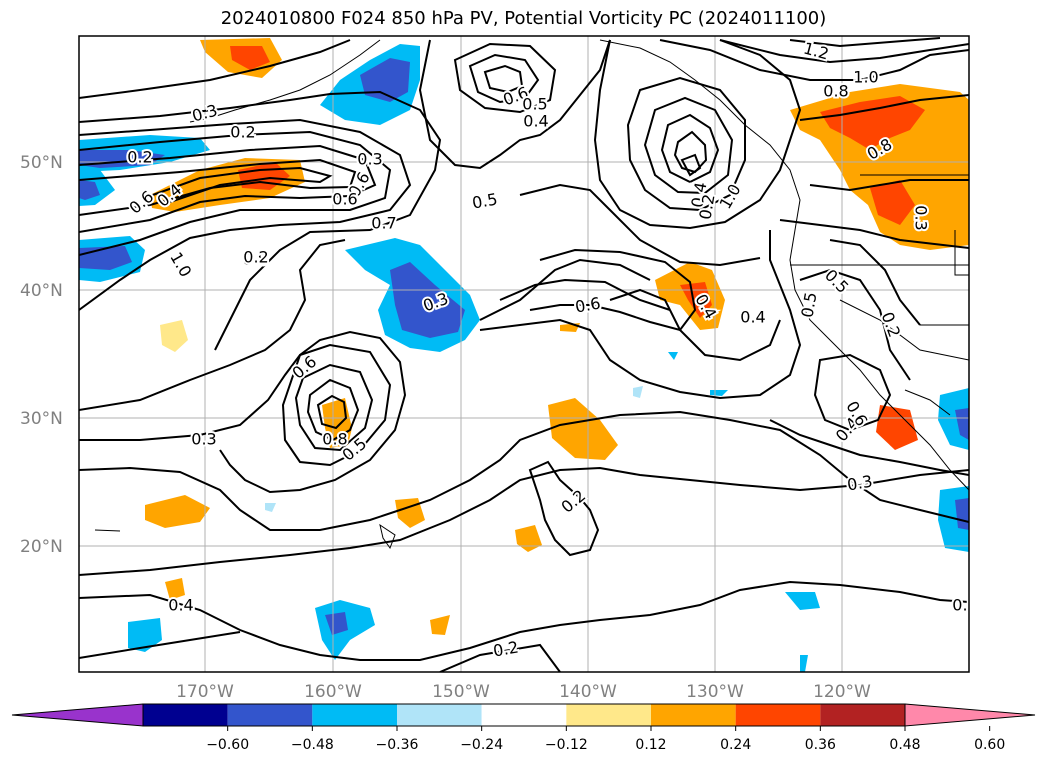 The image size is (1047, 765). What do you see at coordinates (344, 199) in the screenshot?
I see `contour-label: 0.6` at bounding box center [344, 199].